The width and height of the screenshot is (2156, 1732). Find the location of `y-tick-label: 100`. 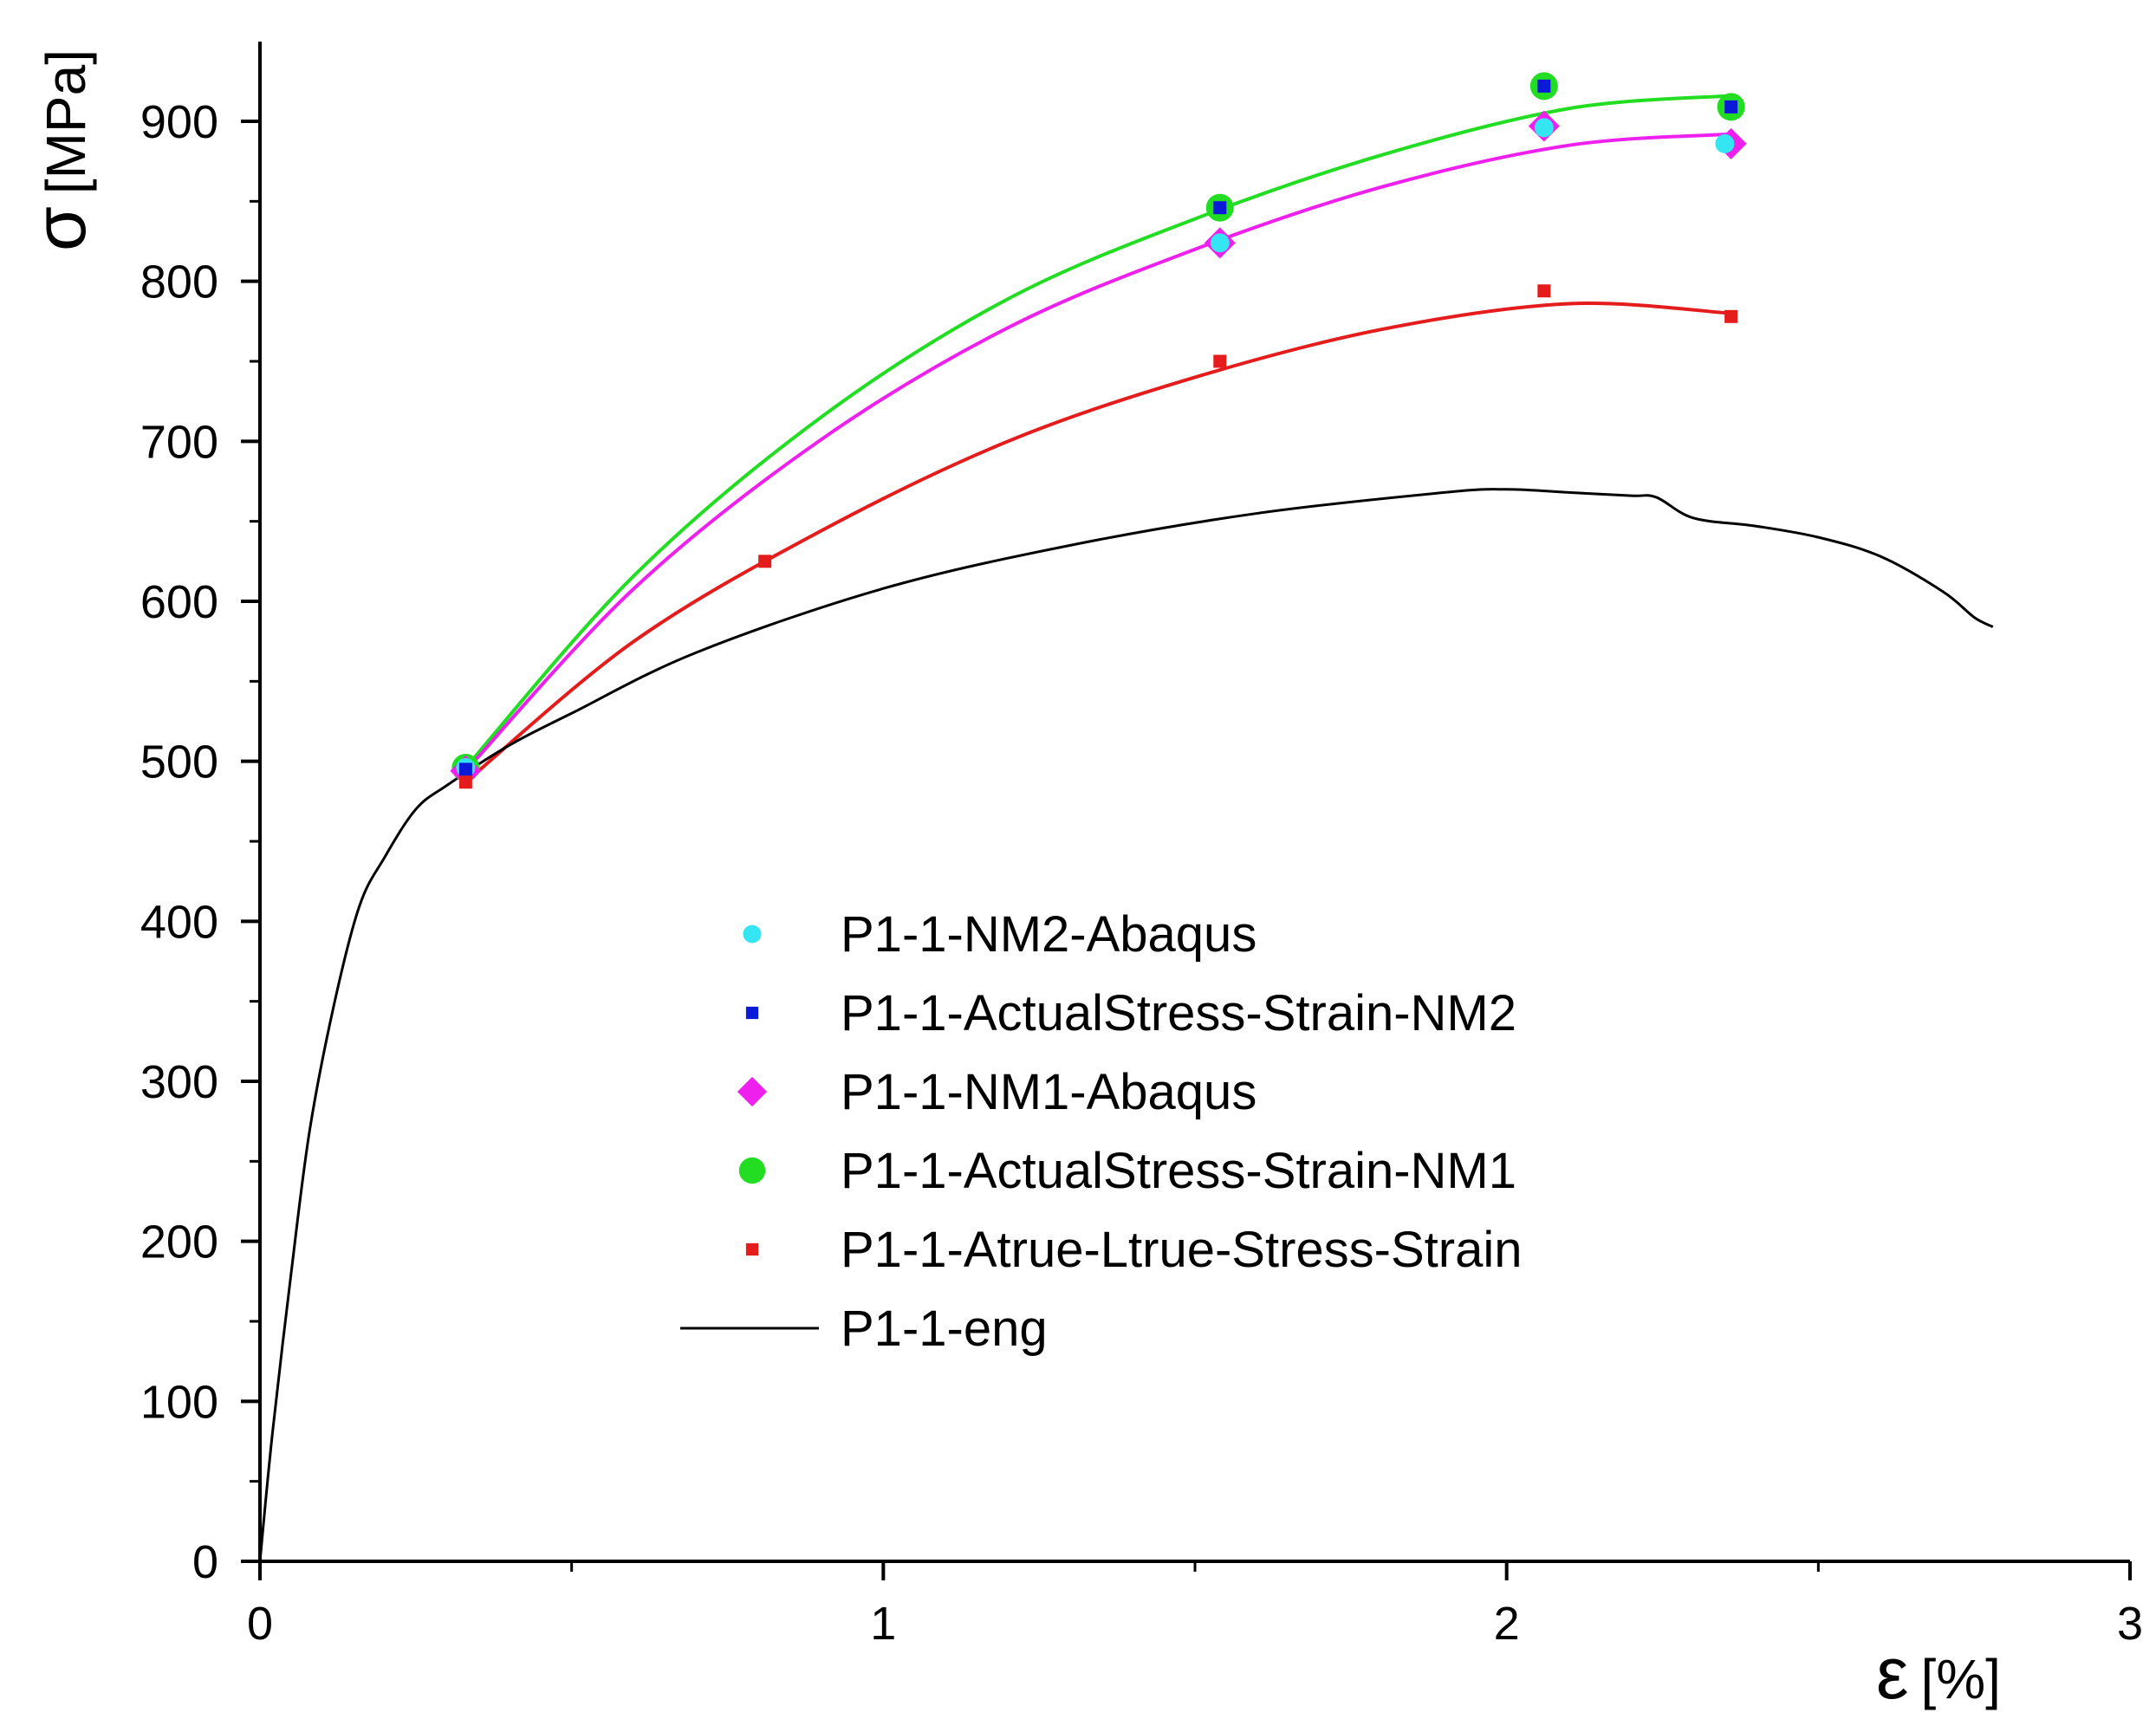

y-tick-label: 100 is located at coordinates (179, 1402).